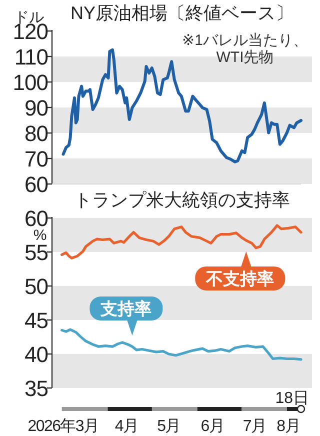  Describe the element at coordinates (254, 426) in the screenshot. I see `x-tick-label: 7月` at that location.